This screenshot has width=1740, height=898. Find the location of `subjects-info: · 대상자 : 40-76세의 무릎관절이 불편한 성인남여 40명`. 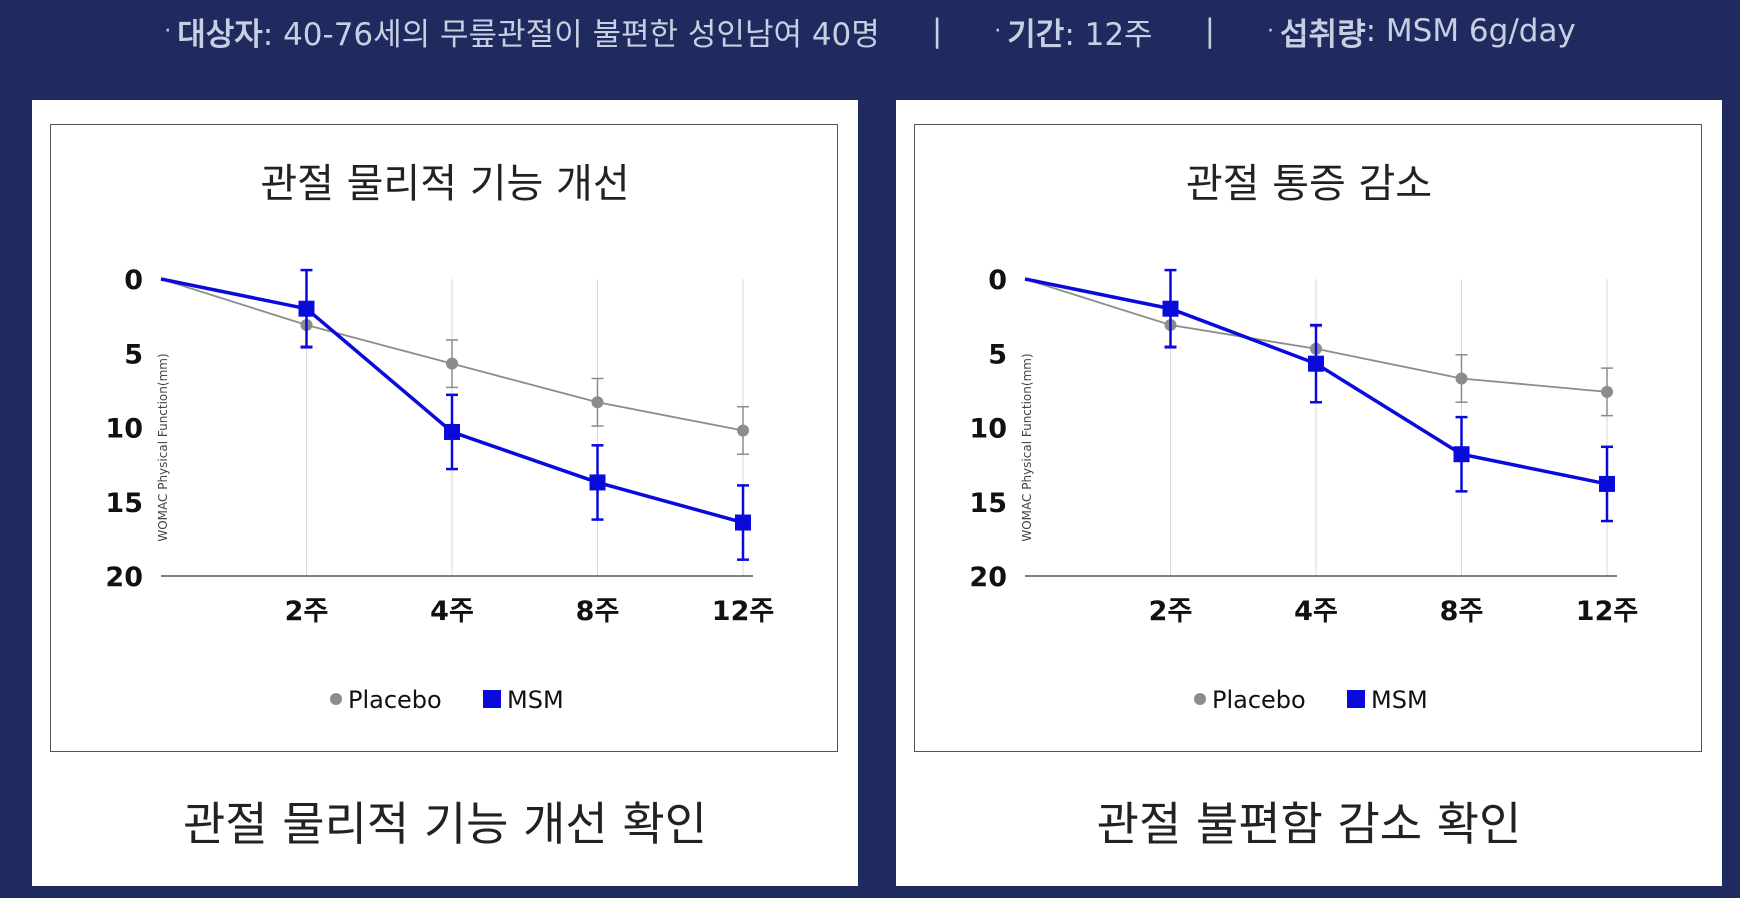

subjects-info: · 대상자 : 40-76세의 무릎관절이 불편한 성인남여 40명 is located at coordinates (522, 31).